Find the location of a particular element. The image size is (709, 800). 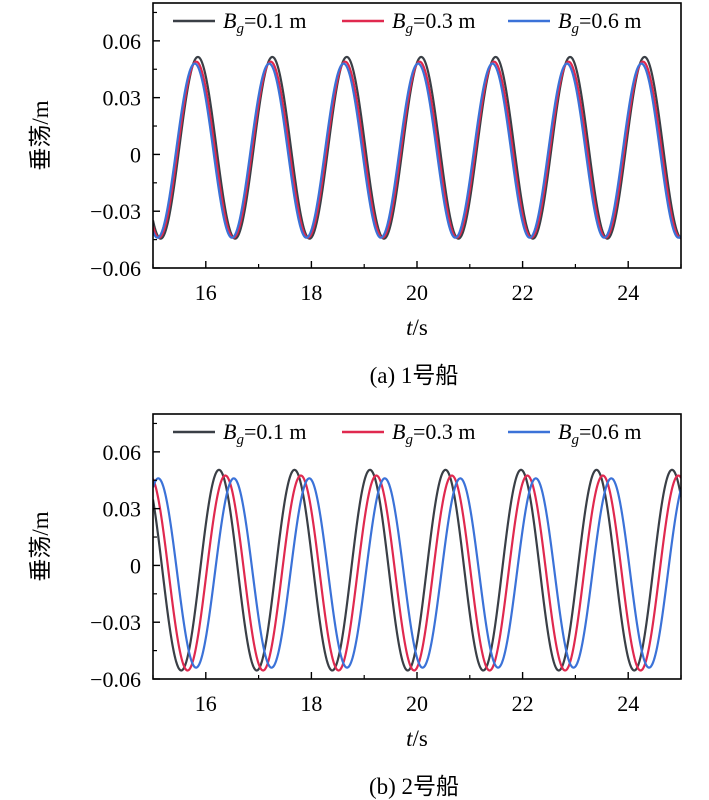

x-axis-label-b: t/s is located at coordinates (417, 738).